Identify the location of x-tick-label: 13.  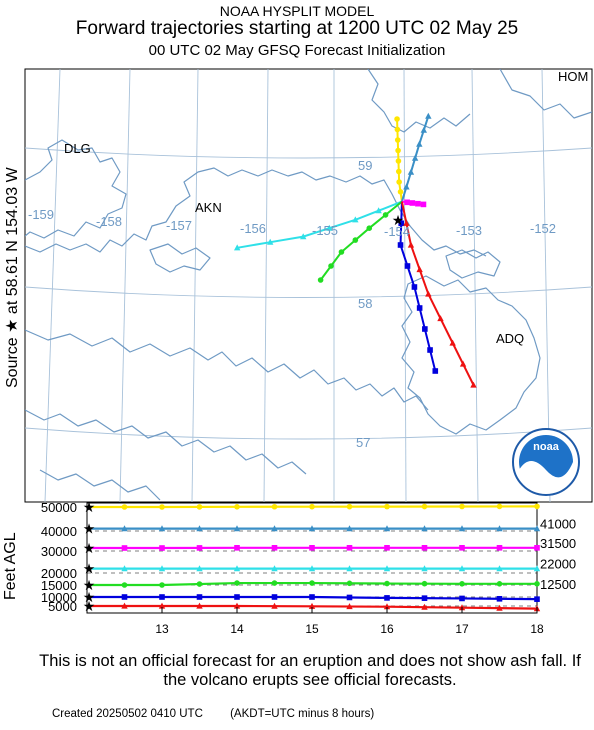
(162, 629).